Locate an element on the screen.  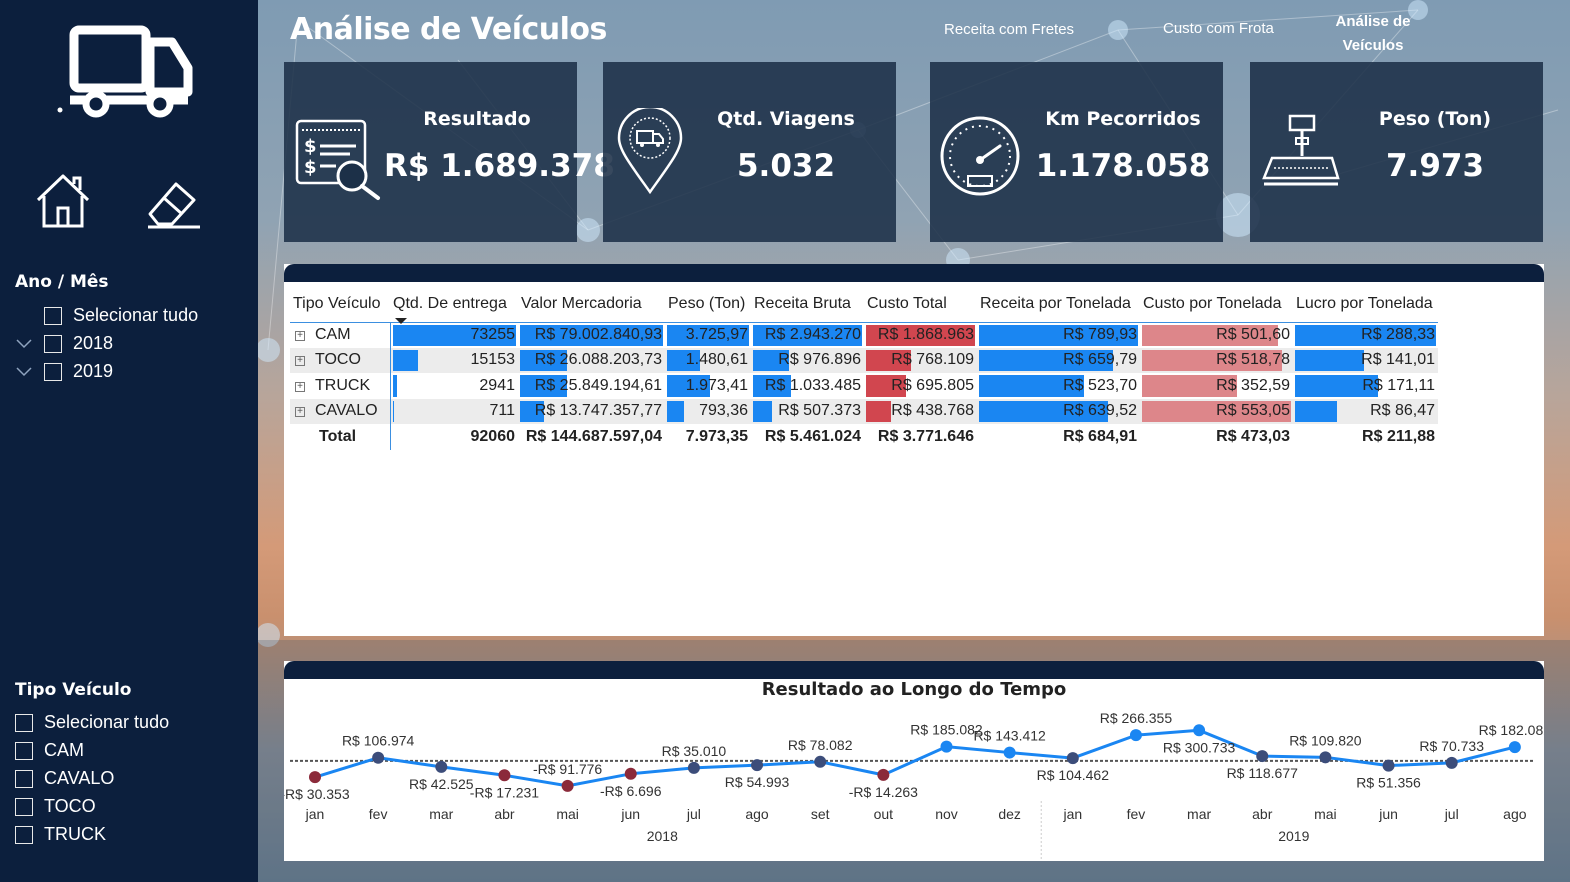
vehicle-item-cavalo: CAVALO is located at coordinates (64, 778).